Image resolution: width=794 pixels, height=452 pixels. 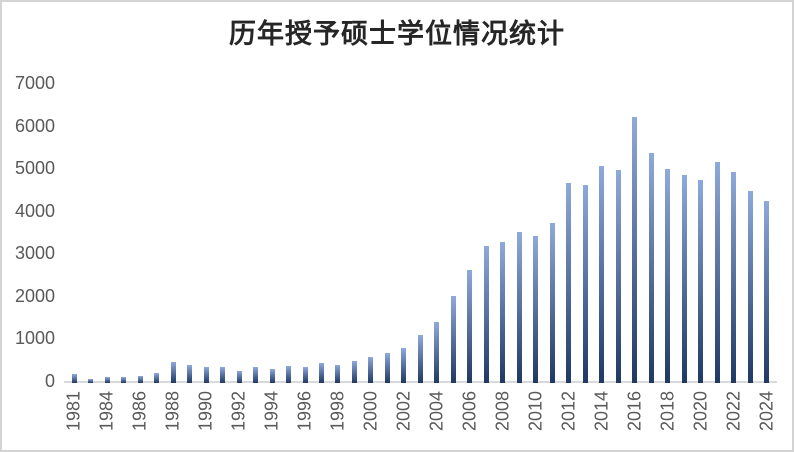 What do you see at coordinates (272, 415) in the screenshot?
I see `x-tick-slot: 1994` at bounding box center [272, 415].